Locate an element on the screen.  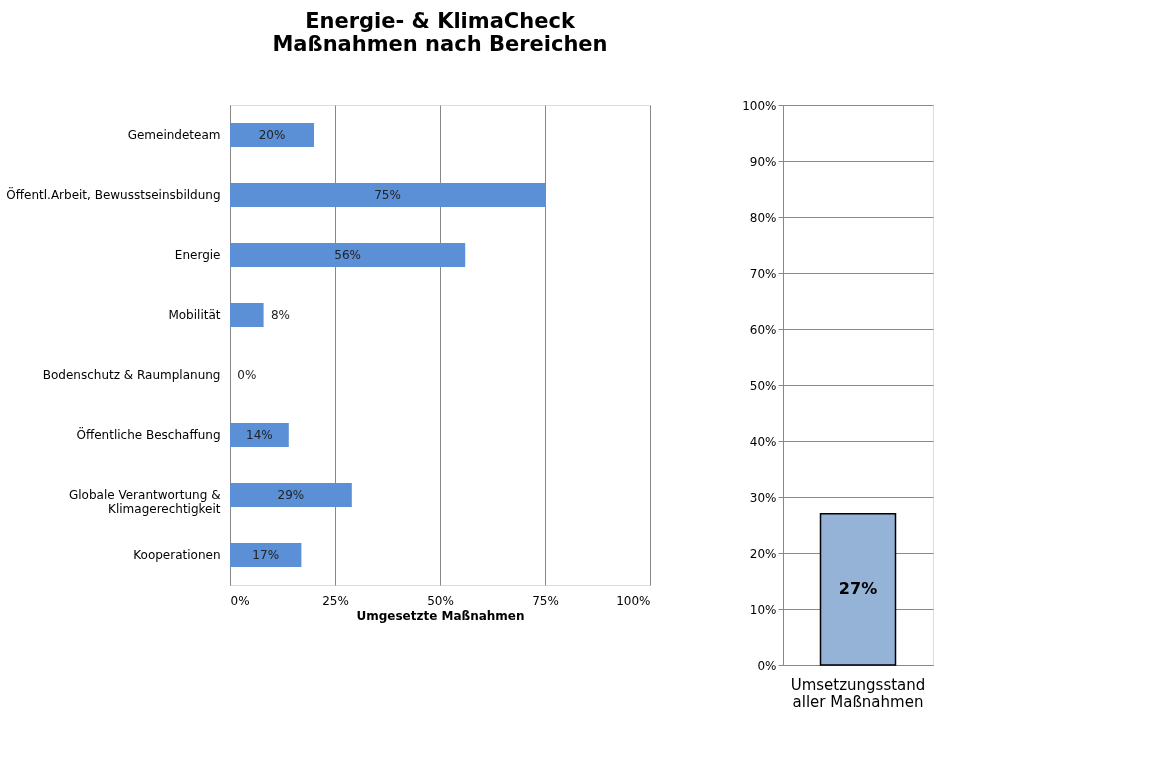
data-label: 8% is located at coordinates (280, 315).